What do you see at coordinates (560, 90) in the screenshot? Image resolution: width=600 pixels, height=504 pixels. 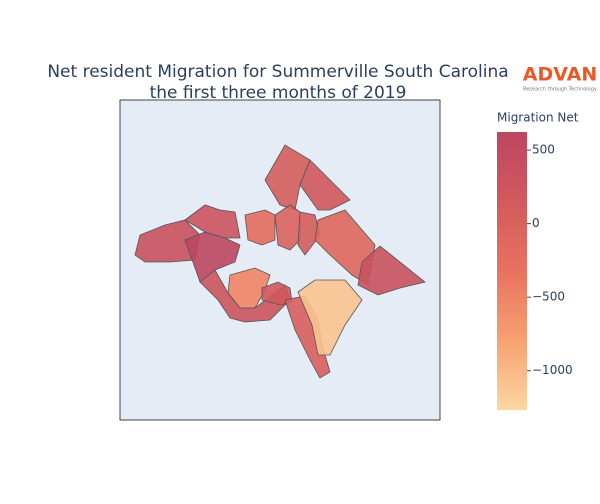 I see `logo-tagline: Research through Technology` at bounding box center [560, 90].